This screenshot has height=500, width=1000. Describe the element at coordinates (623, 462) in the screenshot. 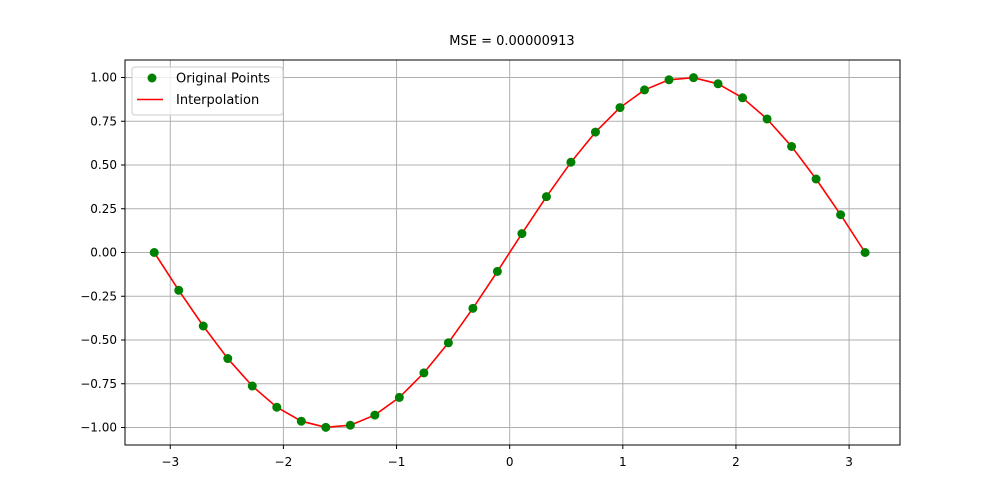

I see `x-tick-label: 1` at that location.